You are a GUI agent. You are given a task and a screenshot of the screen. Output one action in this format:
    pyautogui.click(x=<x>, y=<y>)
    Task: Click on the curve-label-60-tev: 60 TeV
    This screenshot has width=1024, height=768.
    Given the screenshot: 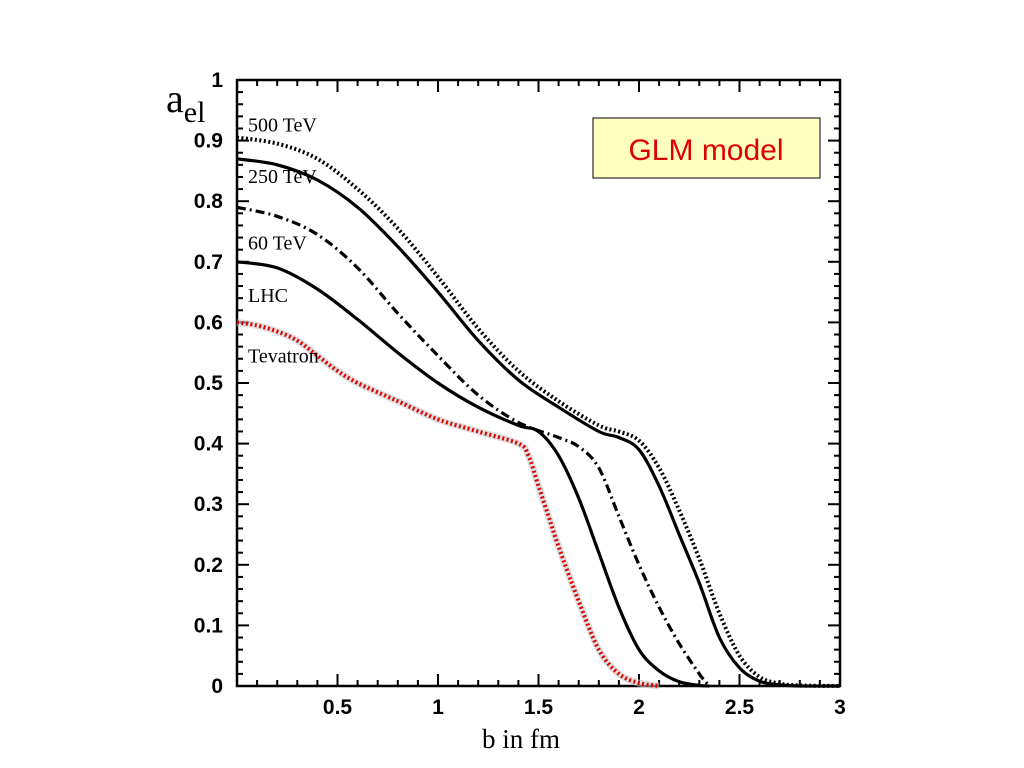 What is the action you would take?
    pyautogui.click(x=277, y=243)
    